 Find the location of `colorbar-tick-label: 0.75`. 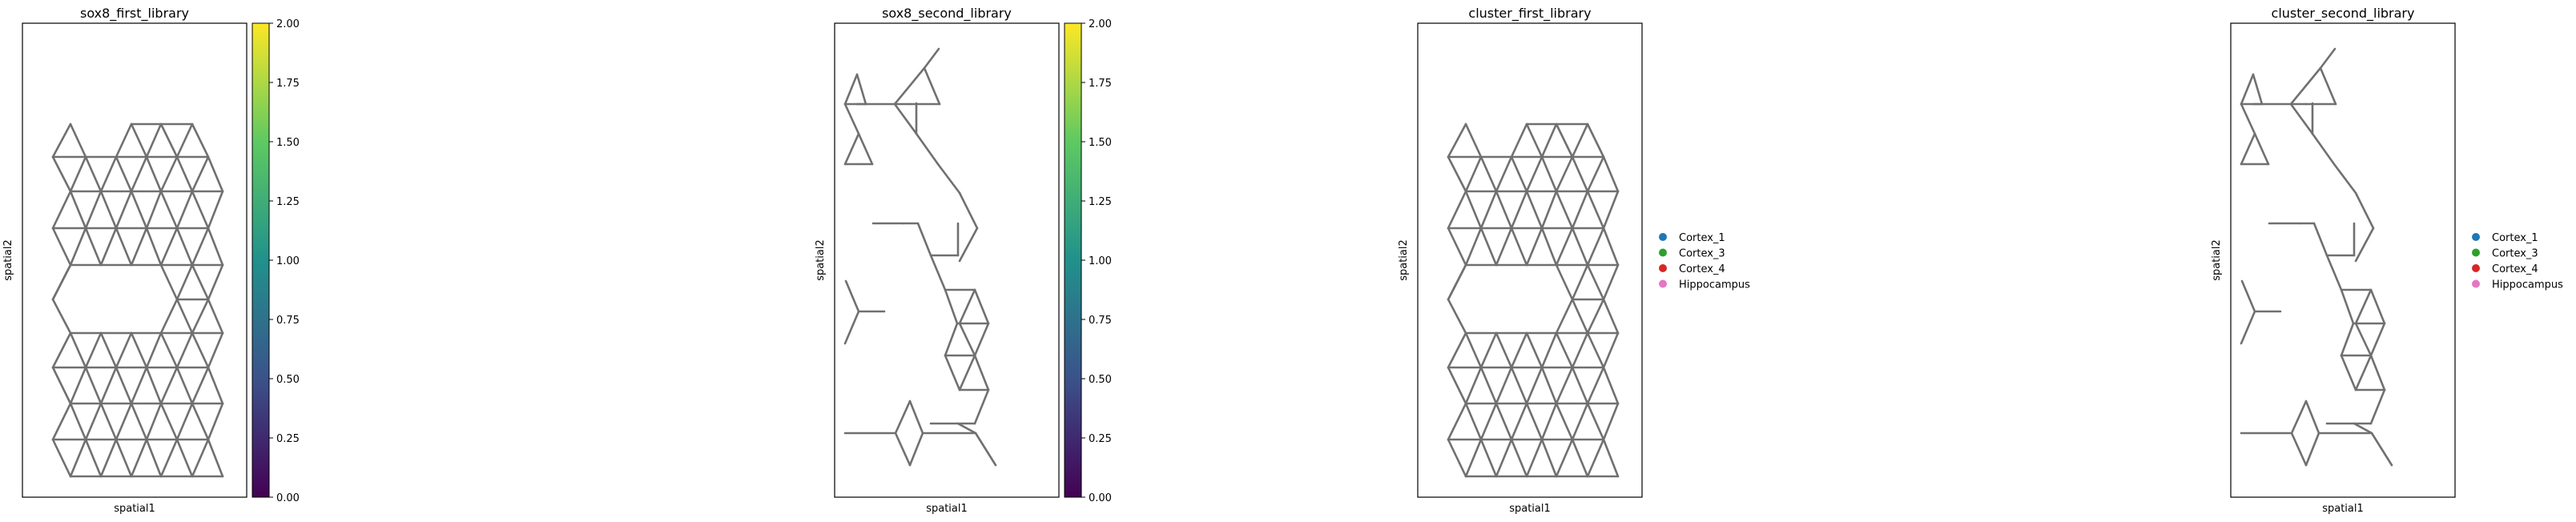

colorbar-tick-label: 0.75 is located at coordinates (1100, 321).